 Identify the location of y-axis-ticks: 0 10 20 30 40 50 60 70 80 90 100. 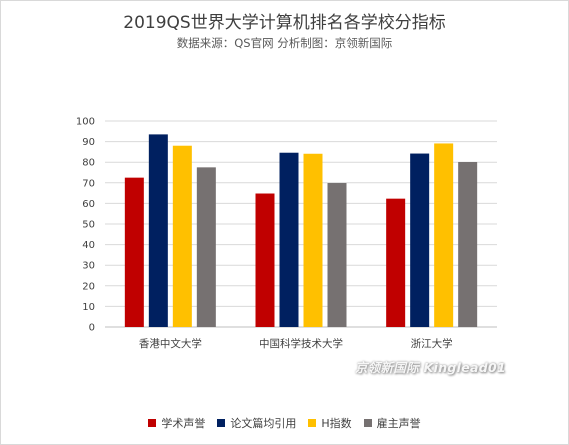
(85, 225).